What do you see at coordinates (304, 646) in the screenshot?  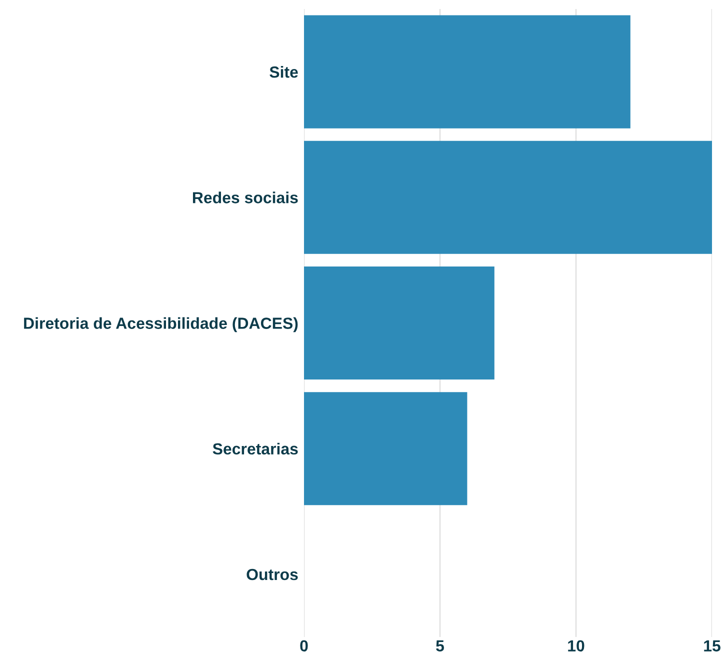 I see `x-tick-label: 0` at bounding box center [304, 646].